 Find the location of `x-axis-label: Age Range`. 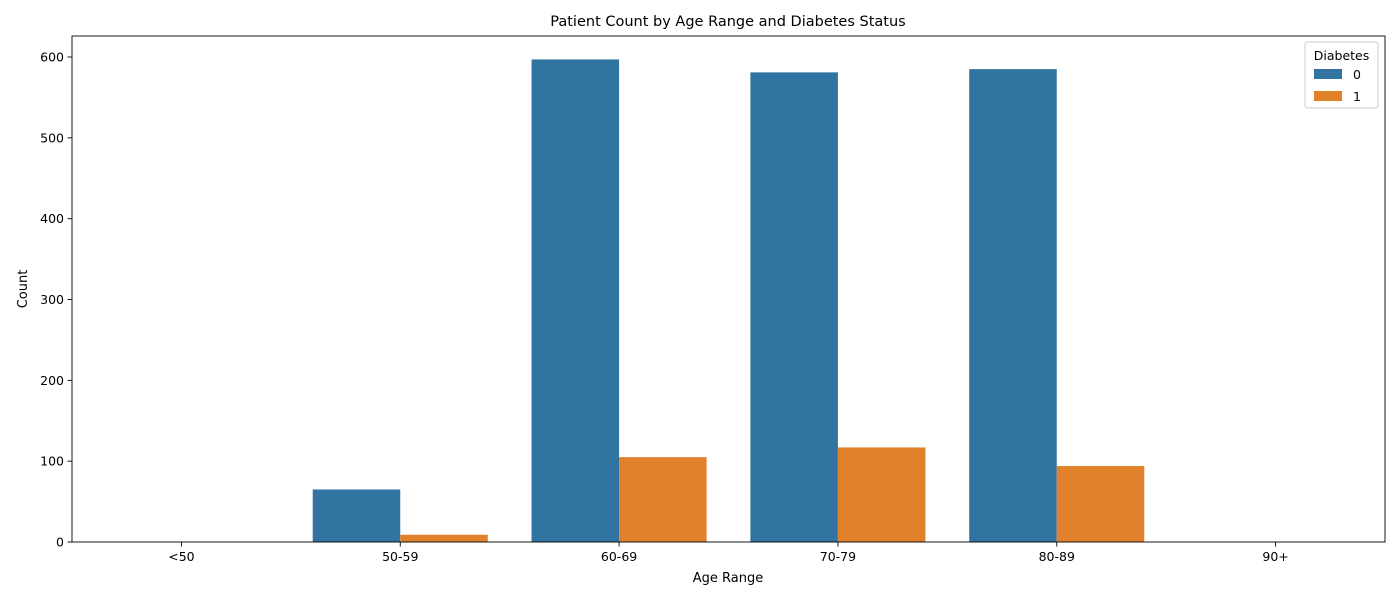

x-axis-label: Age Range is located at coordinates (728, 578).